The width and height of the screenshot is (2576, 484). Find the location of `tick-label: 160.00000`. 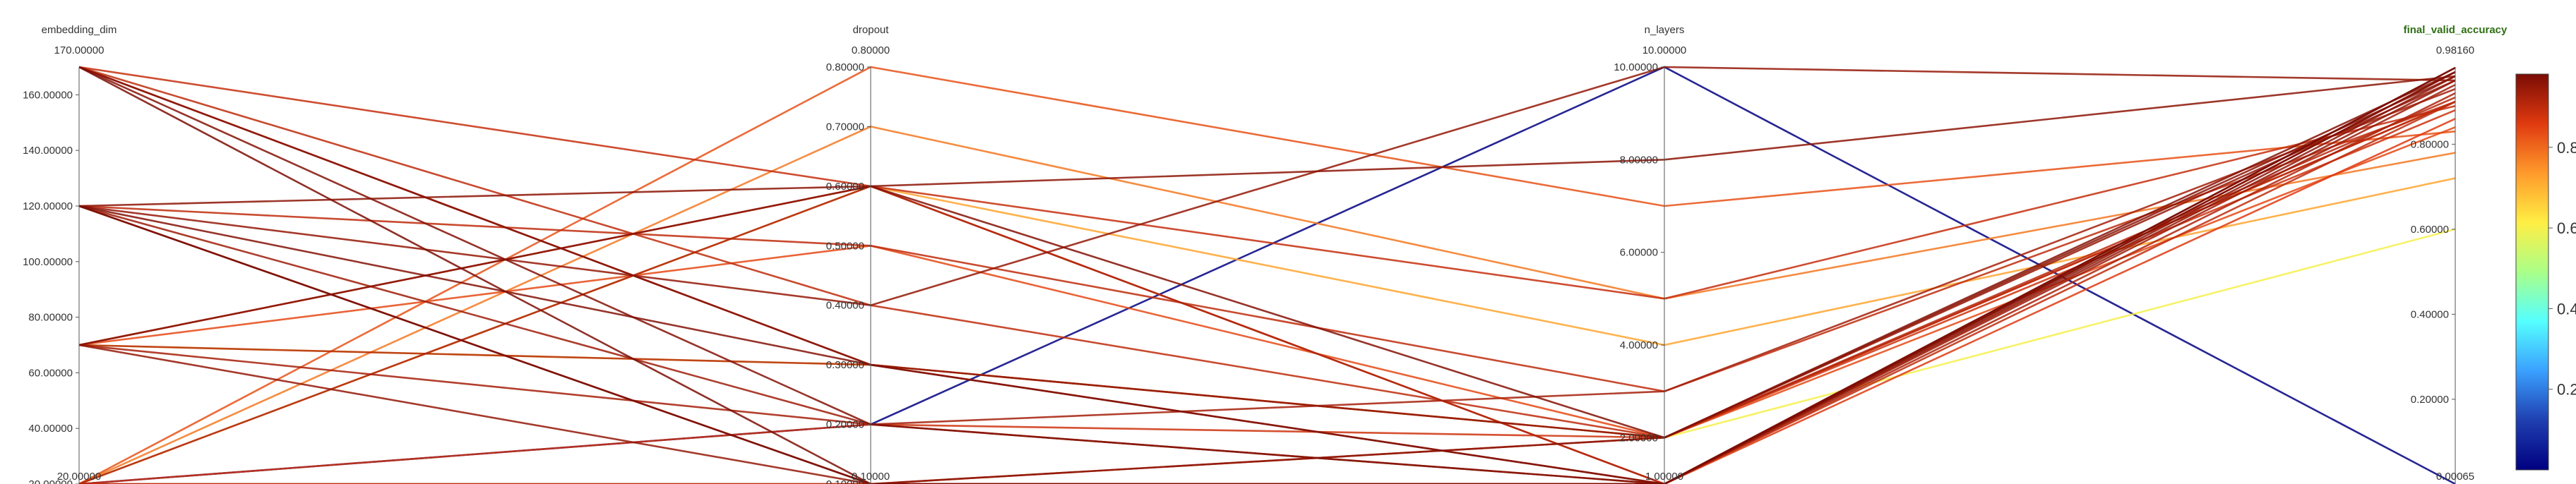

tick-label: 160.00000 is located at coordinates (48, 95).